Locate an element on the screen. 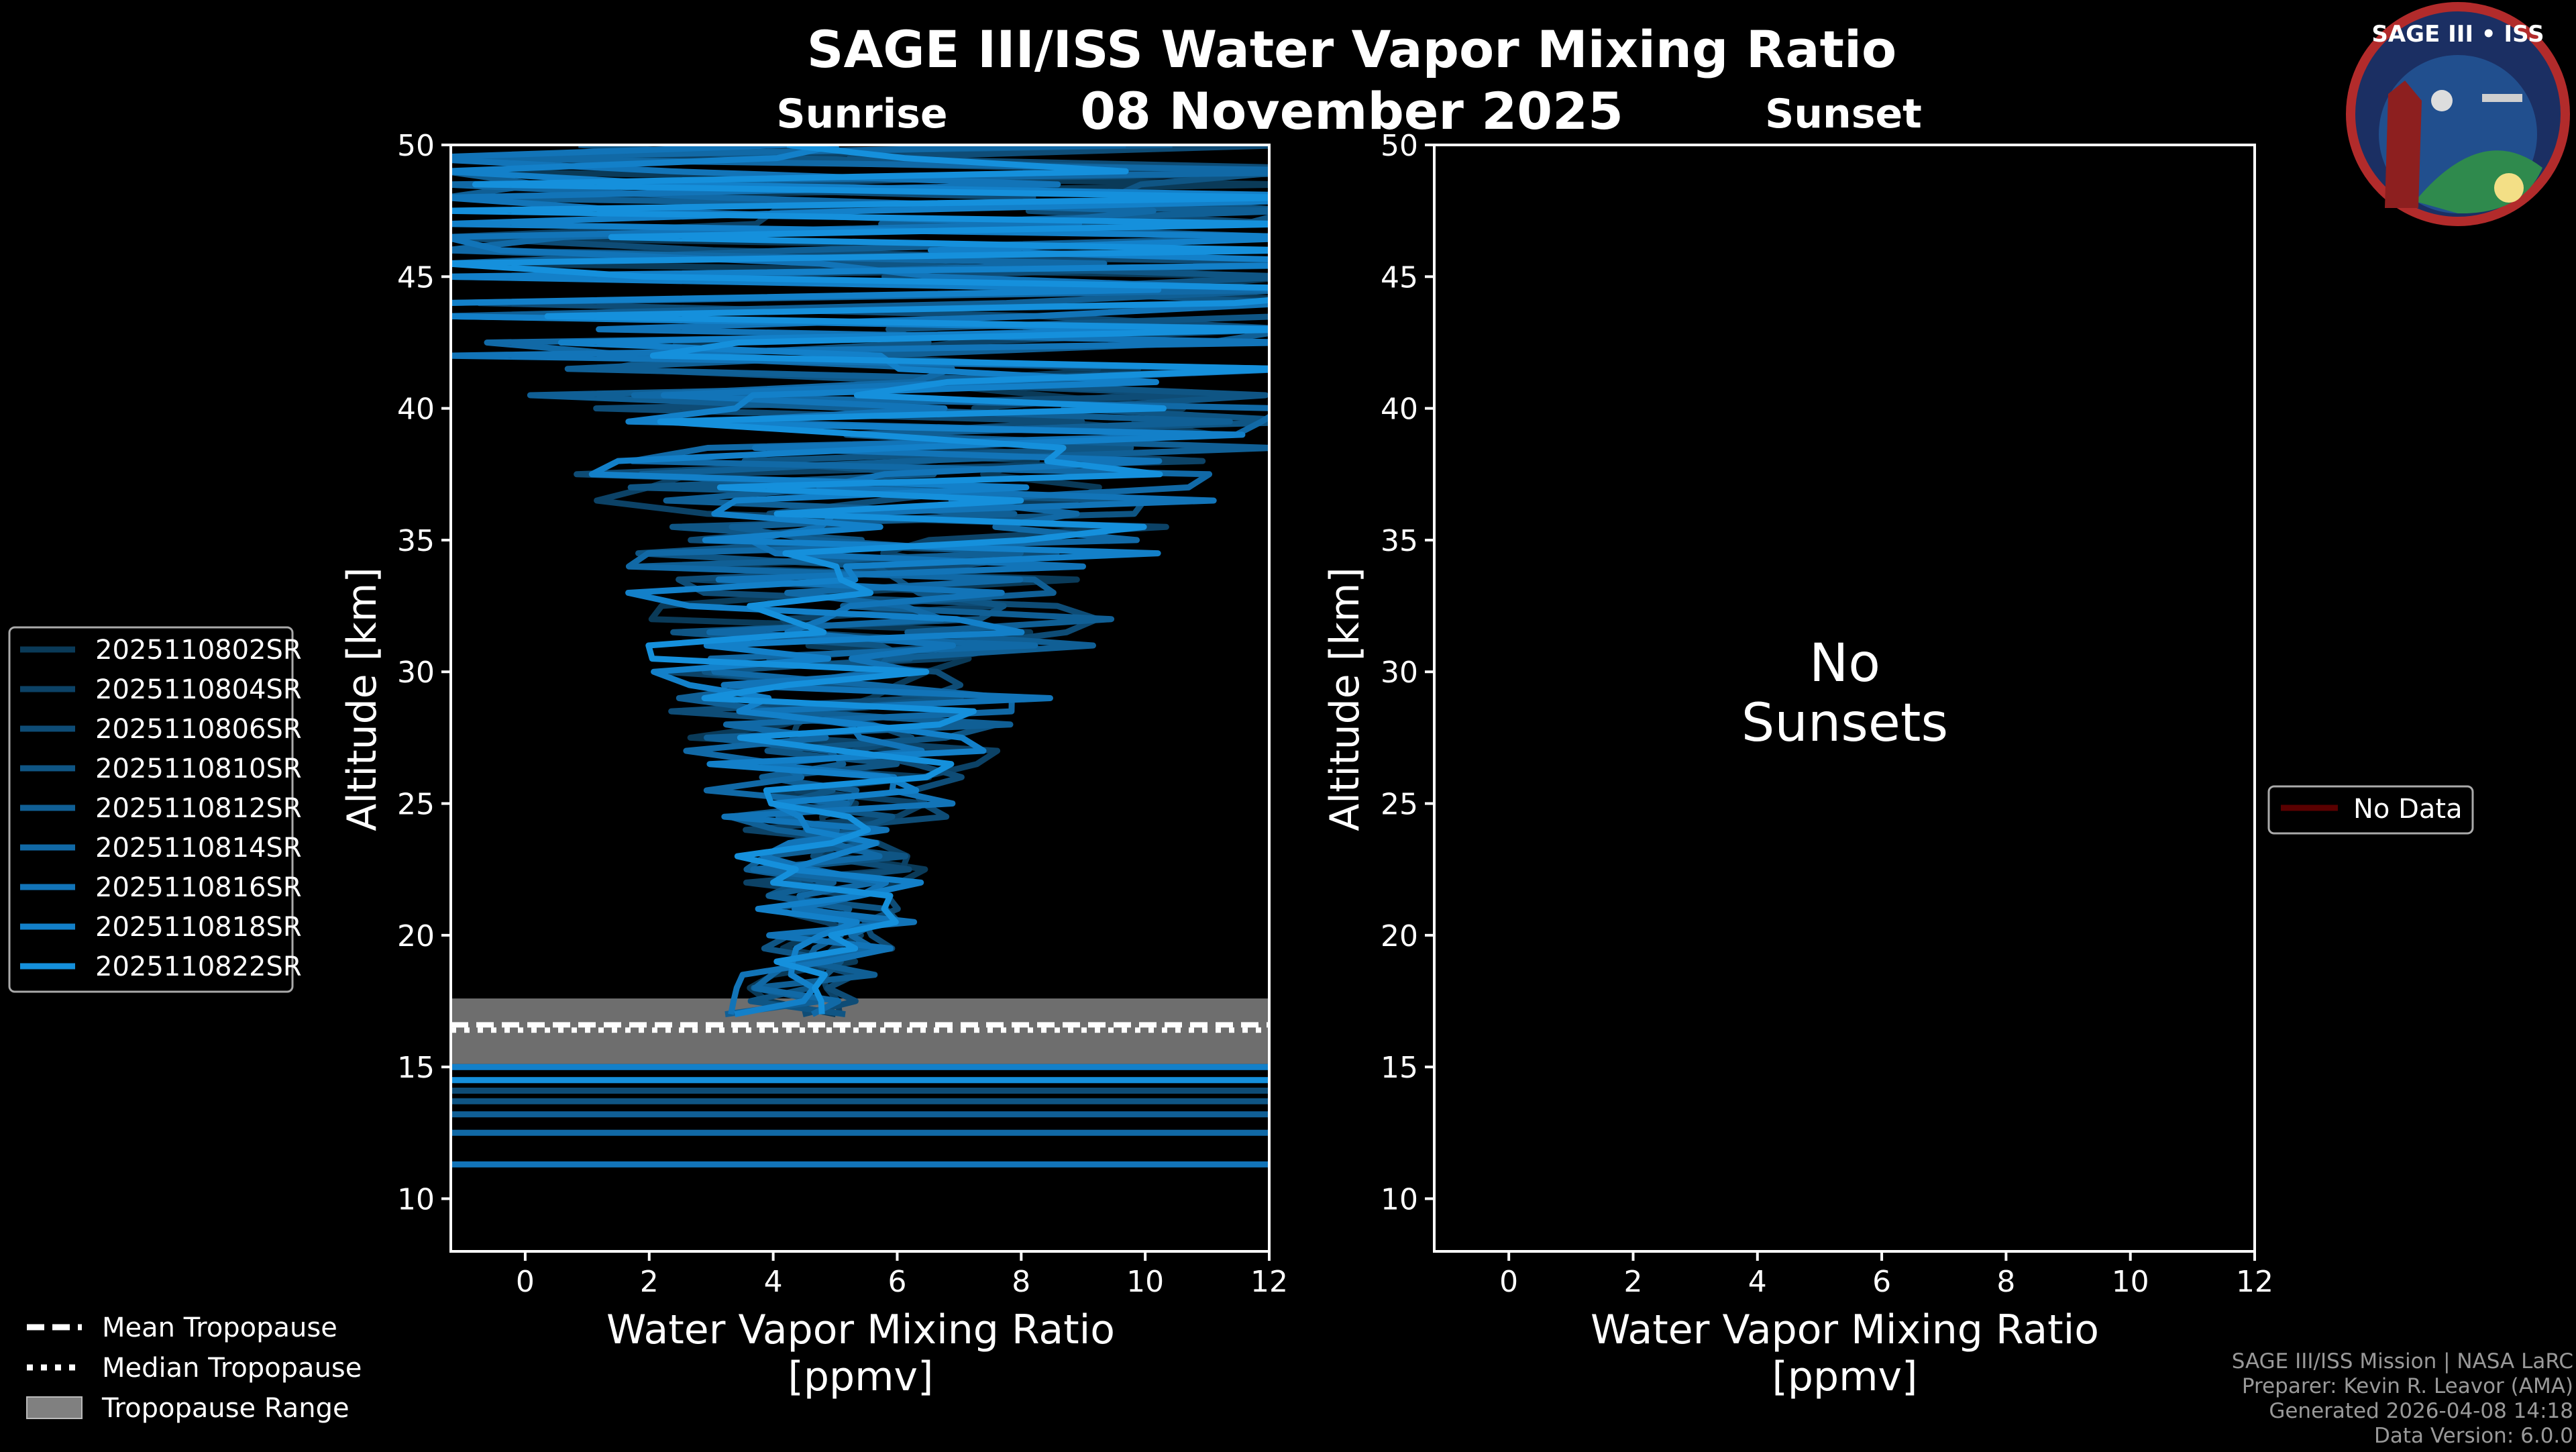  footer-mission: SAGE III/ISS Mission | NASA LaRC is located at coordinates (2402, 1361).